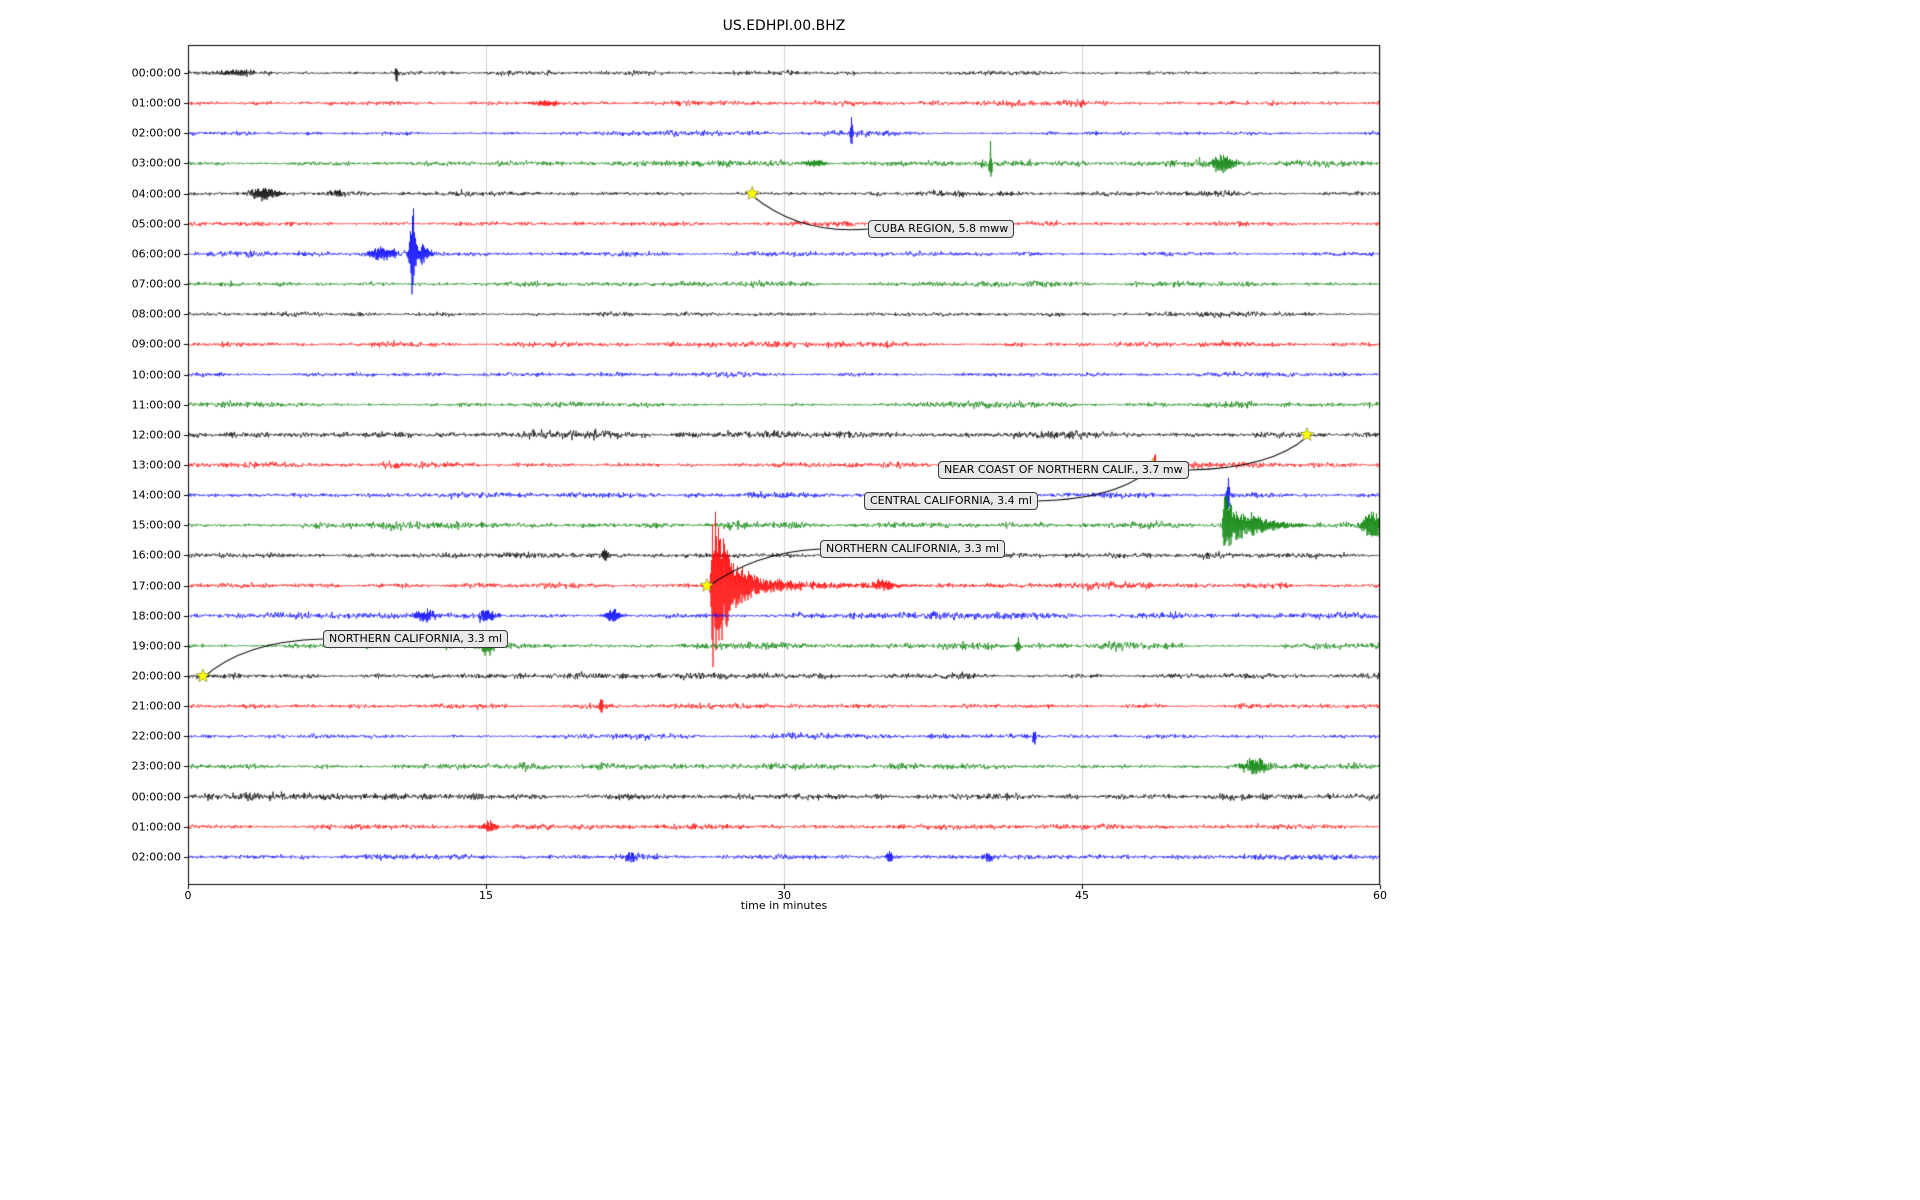 The width and height of the screenshot is (1920, 1200). What do you see at coordinates (156, 586) in the screenshot?
I see `hour-label: 17:00:00` at bounding box center [156, 586].